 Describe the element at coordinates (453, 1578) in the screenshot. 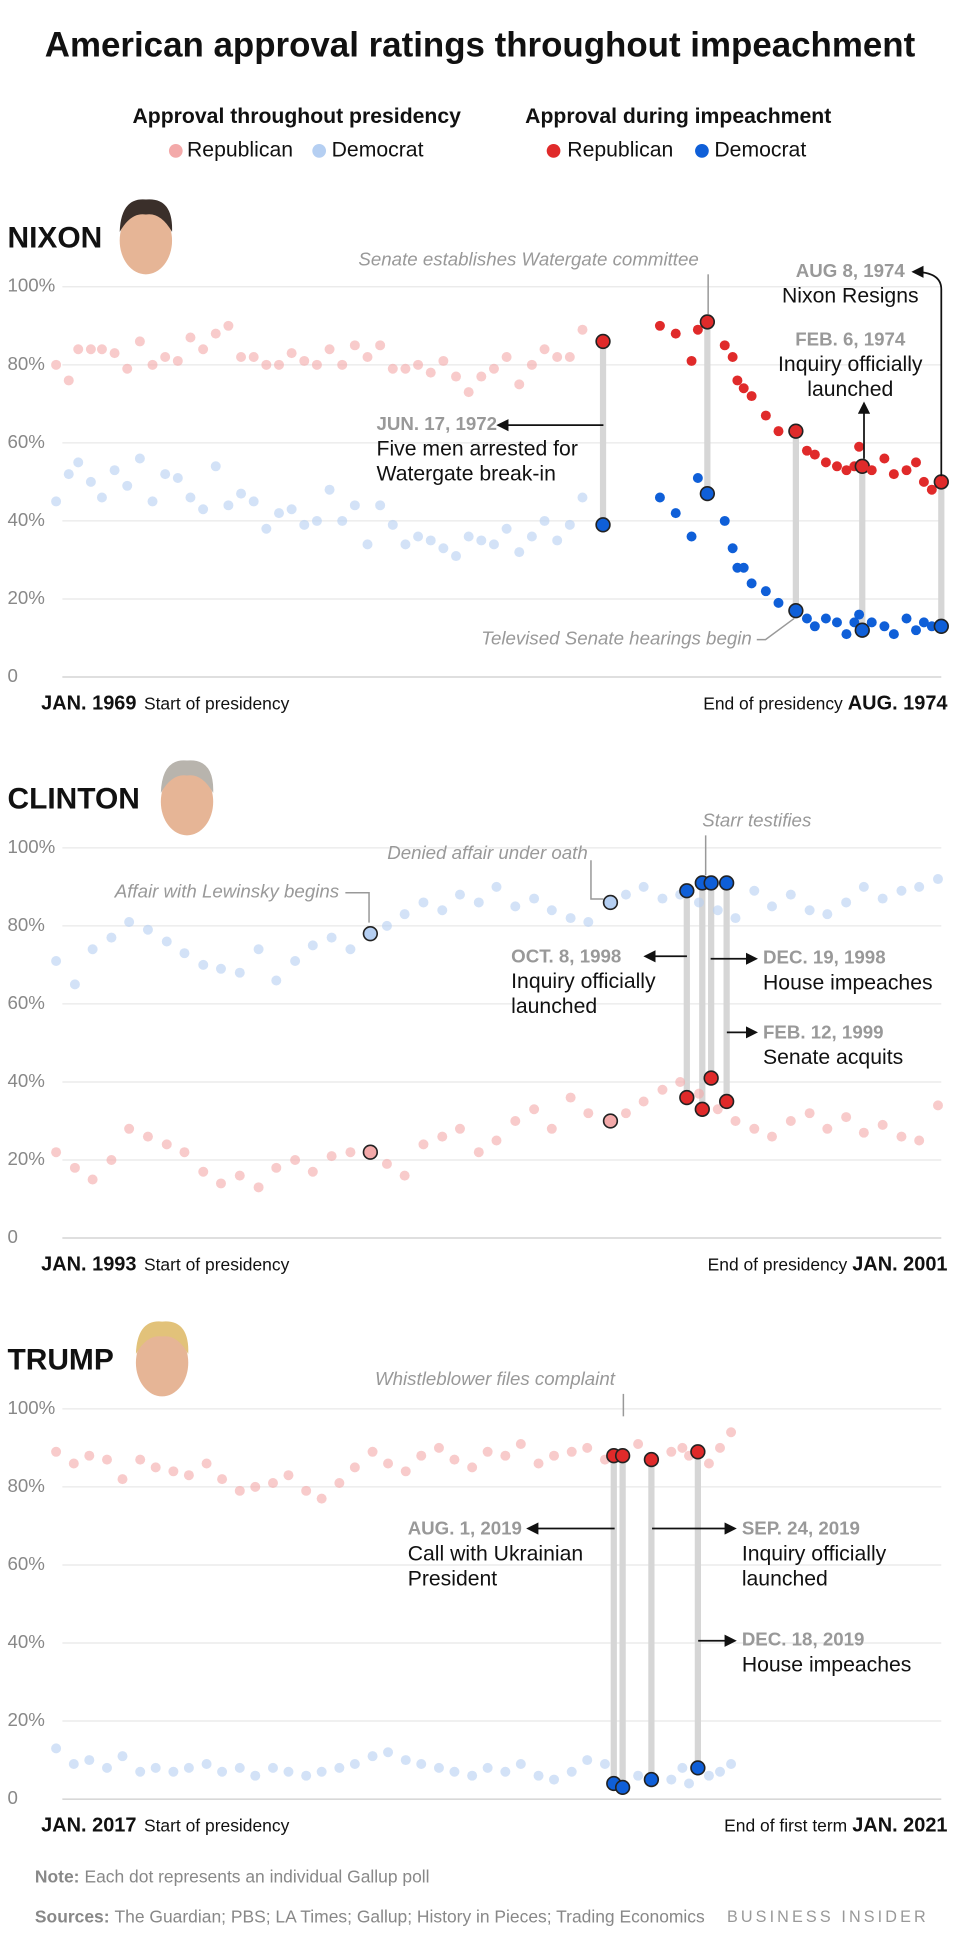

I see `annotation-text: President` at that location.